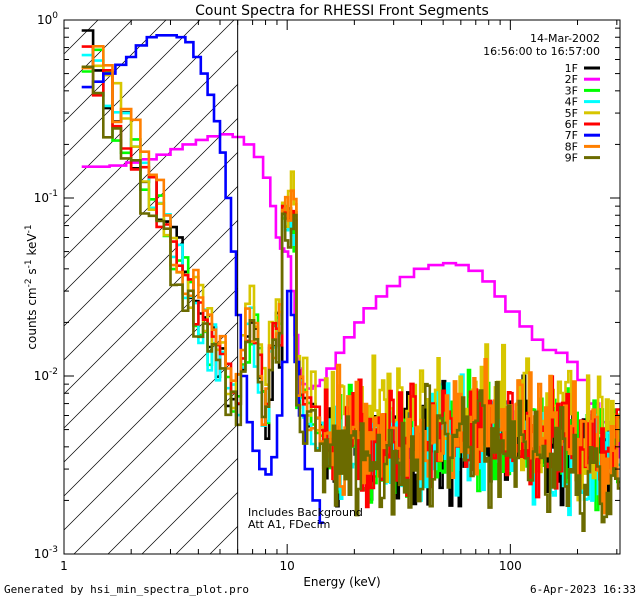 This screenshot has height=600, width=640. I want to click on annotation-attenuator: Att A1, FDecim, so click(289, 524).